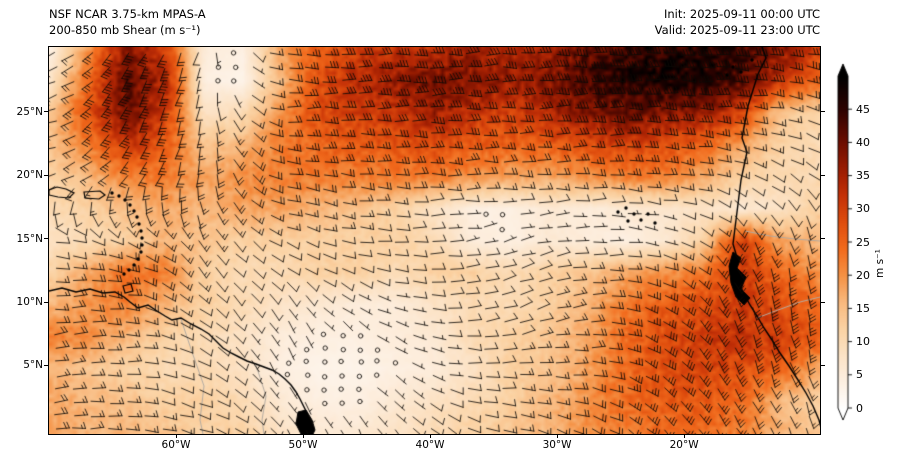 The image size is (904, 463). Describe the element at coordinates (859, 408) in the screenshot. I see `colorbar-tick-label: 0` at that location.